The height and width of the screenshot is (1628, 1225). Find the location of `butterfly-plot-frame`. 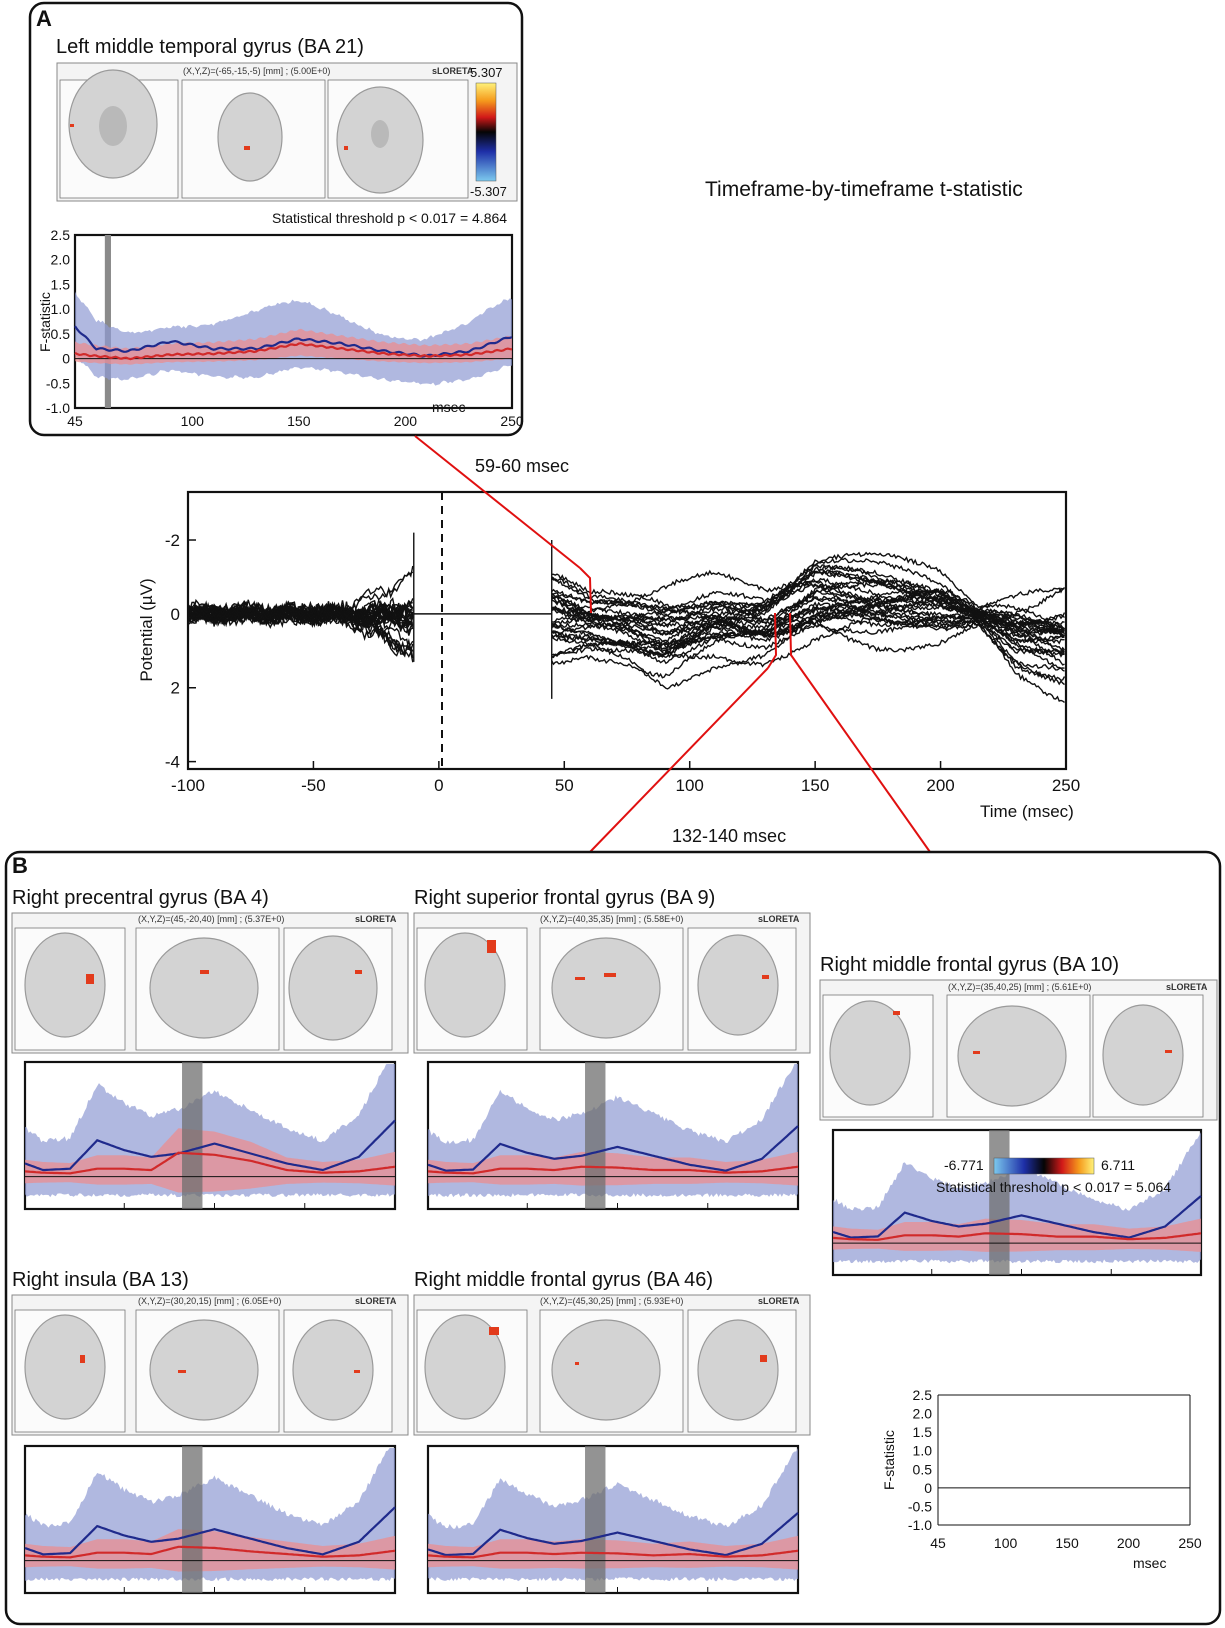

butterfly-plot-frame is located at coordinates (627, 630).